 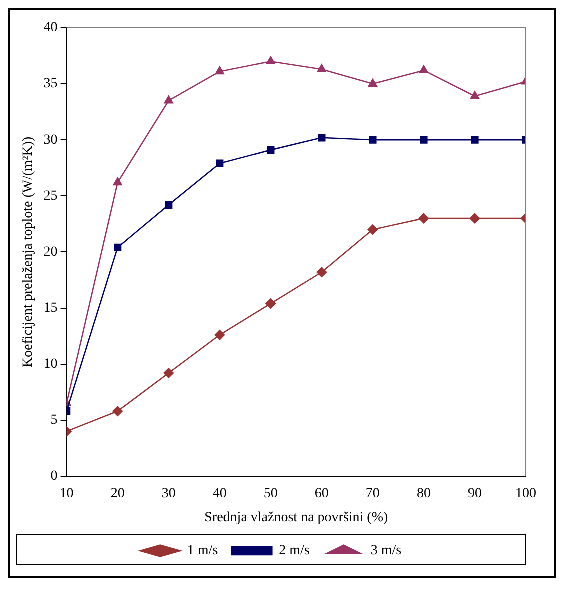 What do you see at coordinates (202, 551) in the screenshot?
I see `legend-label: 1 m/s` at bounding box center [202, 551].